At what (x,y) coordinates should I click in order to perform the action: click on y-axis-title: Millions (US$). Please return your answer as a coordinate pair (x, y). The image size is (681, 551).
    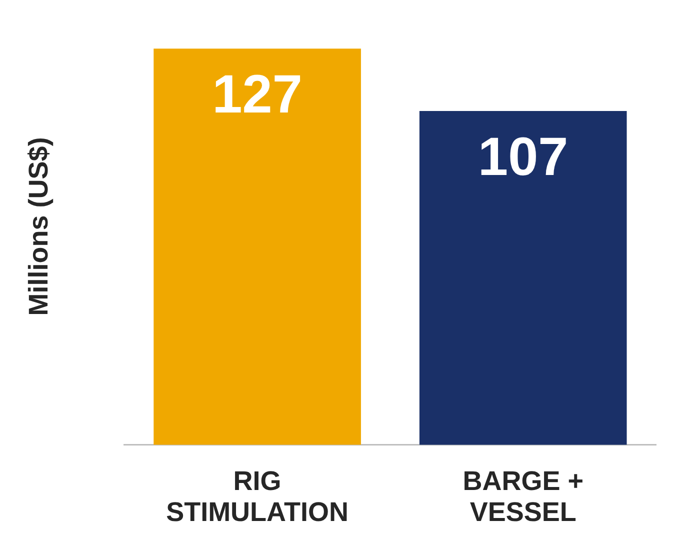
    Looking at the image, I should click on (39, 226).